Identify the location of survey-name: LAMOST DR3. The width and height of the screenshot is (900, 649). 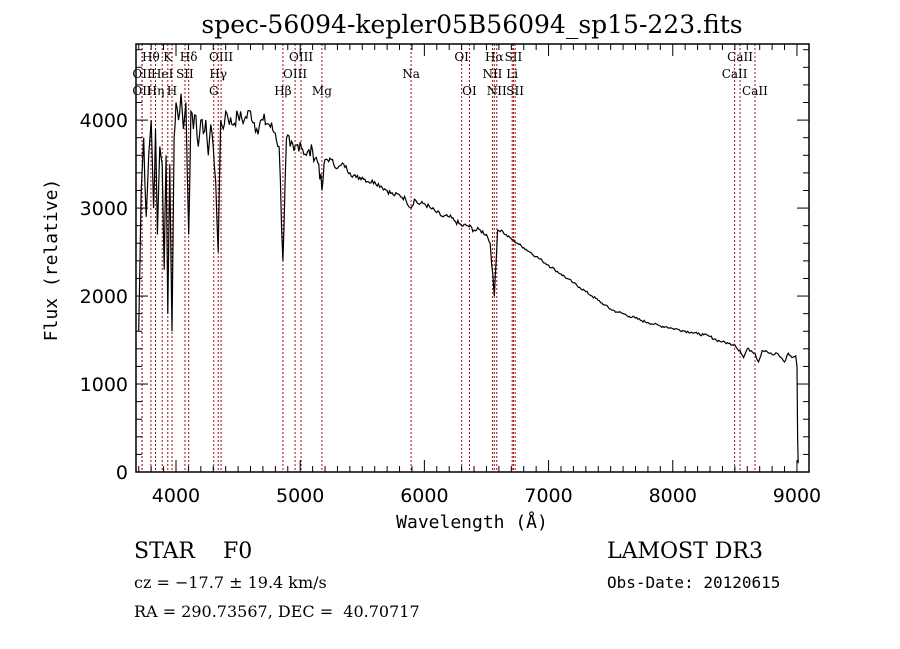
(685, 551).